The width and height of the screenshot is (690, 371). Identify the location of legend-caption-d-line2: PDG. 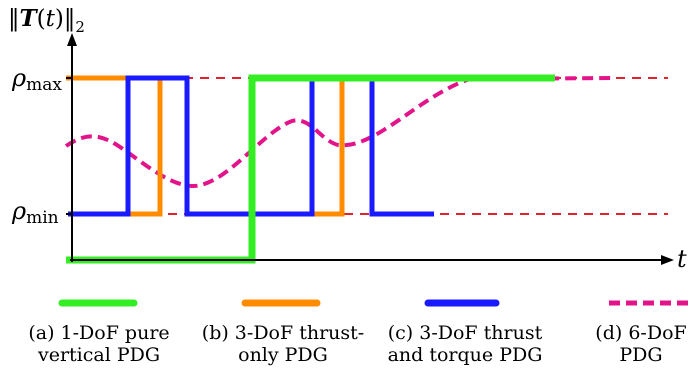
(641, 355).